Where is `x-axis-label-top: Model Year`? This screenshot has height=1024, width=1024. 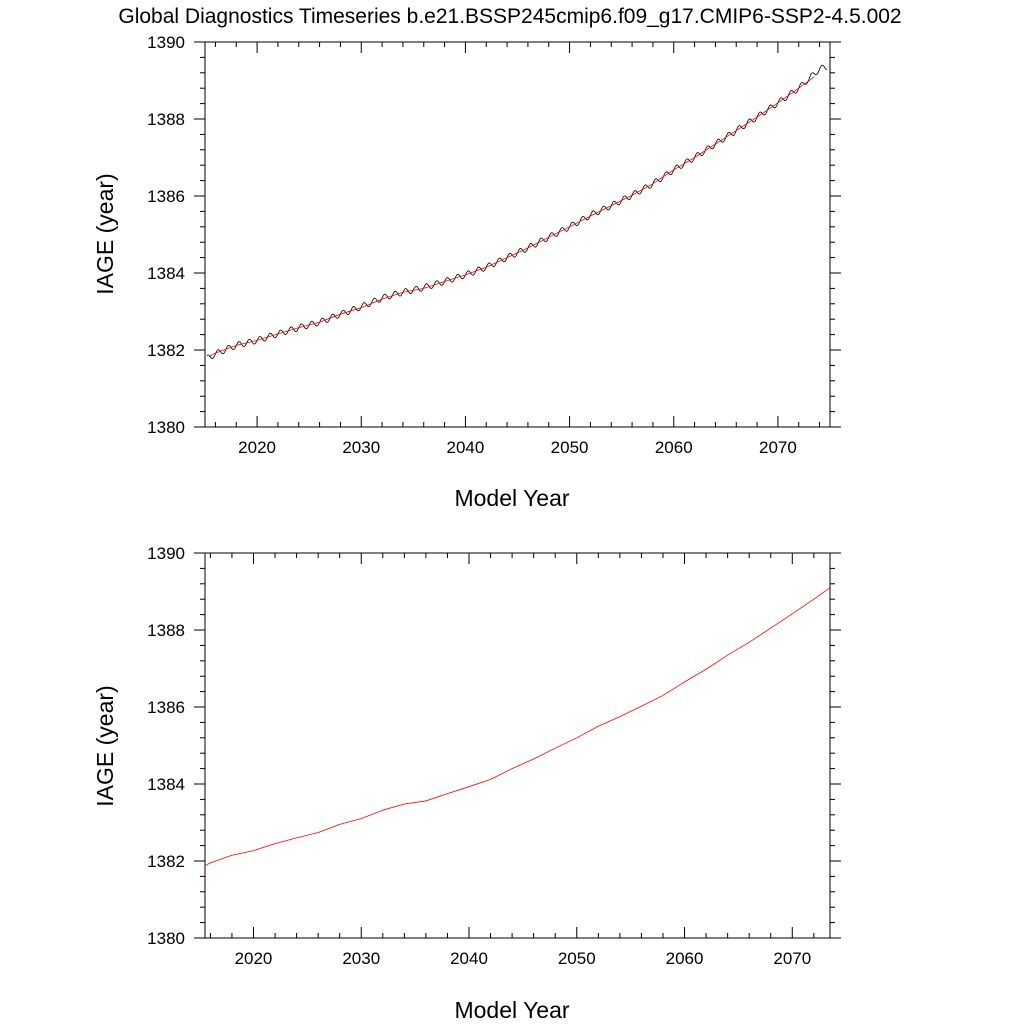
x-axis-label-top: Model Year is located at coordinates (511, 498).